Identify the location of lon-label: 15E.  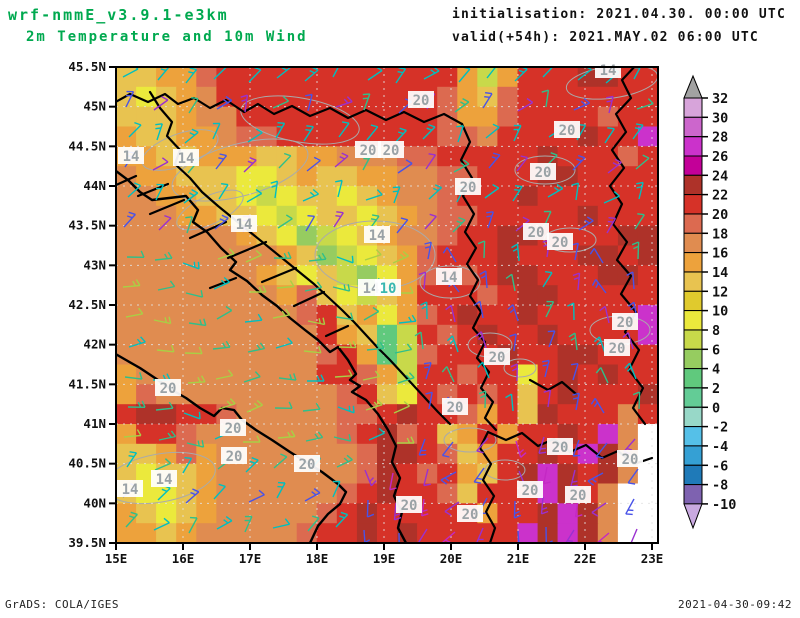
(116, 558).